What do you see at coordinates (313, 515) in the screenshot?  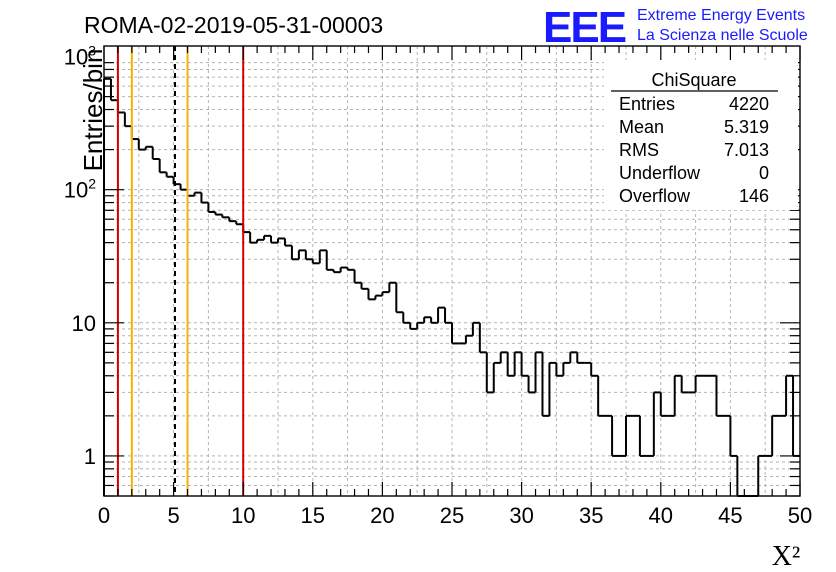 I see `x-tick-label: 15` at bounding box center [313, 515].